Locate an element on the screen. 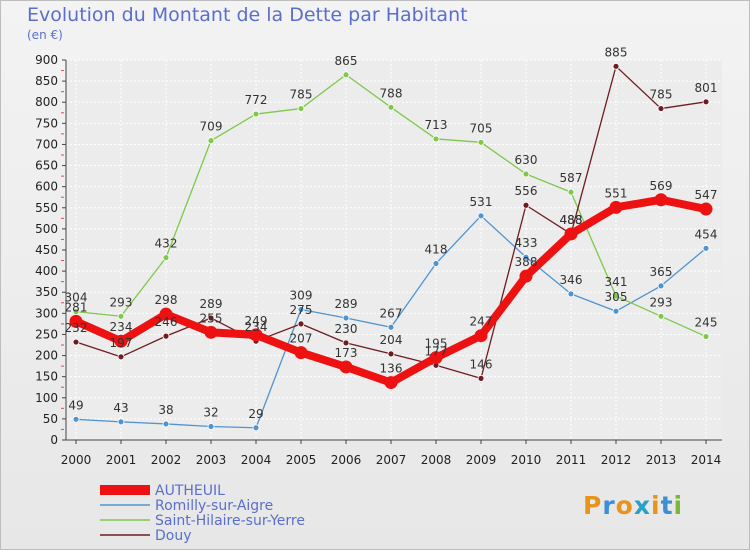 The width and height of the screenshot is (750, 550). logo-letter: o is located at coordinates (624, 505).